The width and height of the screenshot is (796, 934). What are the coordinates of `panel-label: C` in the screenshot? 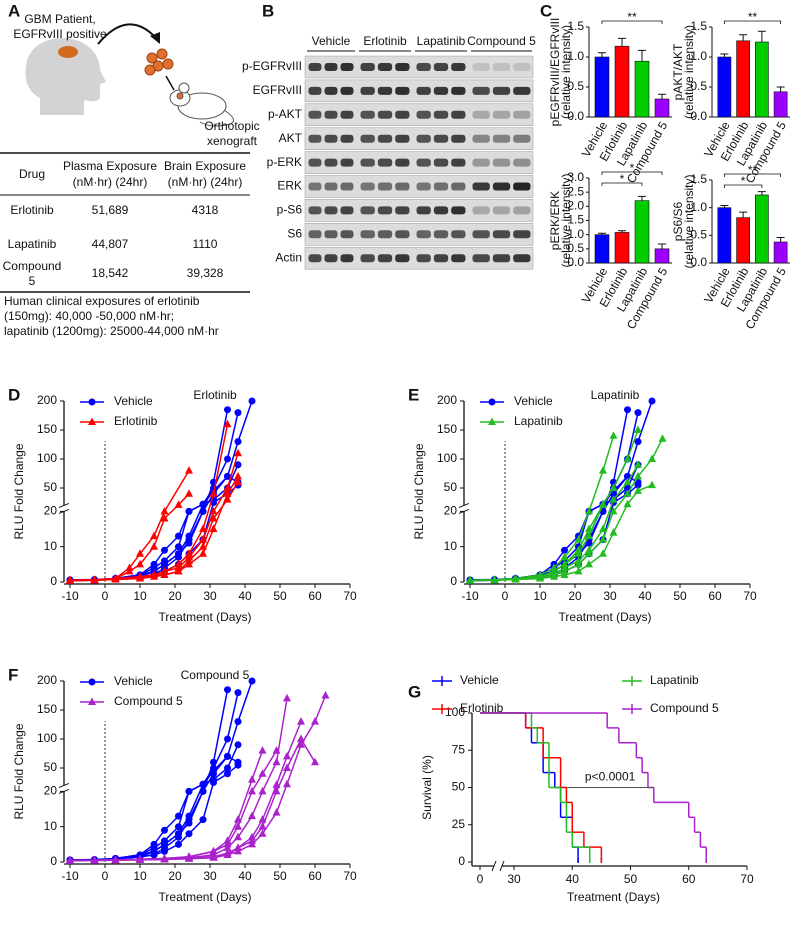 It's located at (546, 10).